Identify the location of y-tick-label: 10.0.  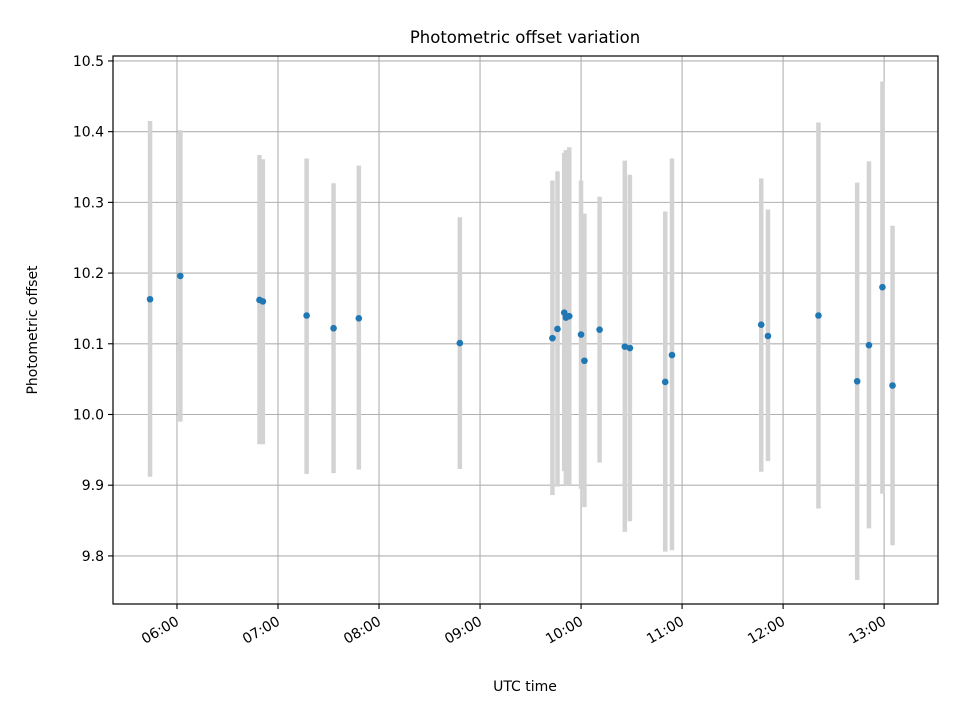
(88, 415).